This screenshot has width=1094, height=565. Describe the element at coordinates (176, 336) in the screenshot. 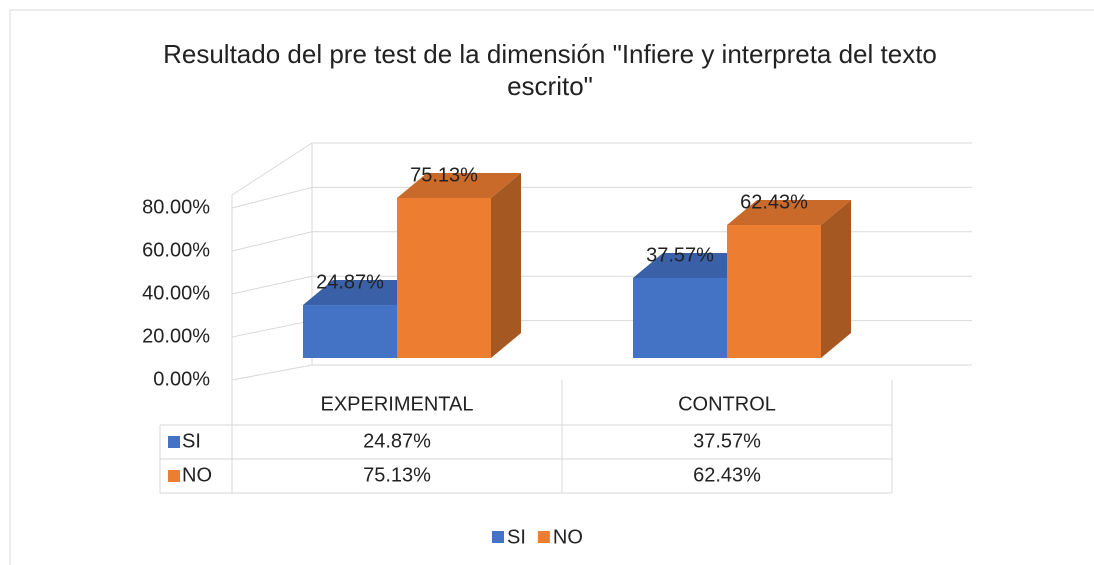

I see `y-tick-label: 20.00%` at that location.